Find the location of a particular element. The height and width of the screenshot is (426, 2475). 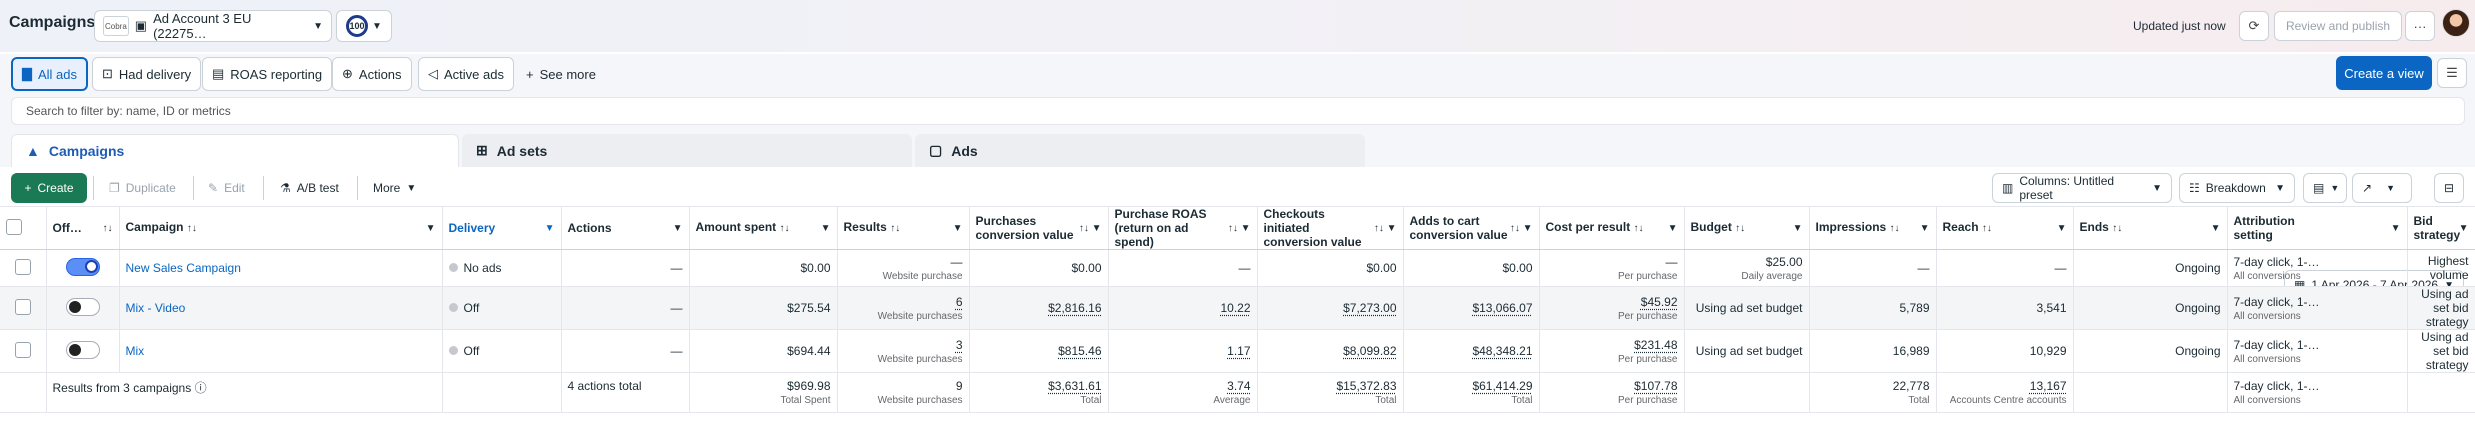

col-header-cost-per-result: Cost per result ↑↓ ▼ is located at coordinates (1612, 228).